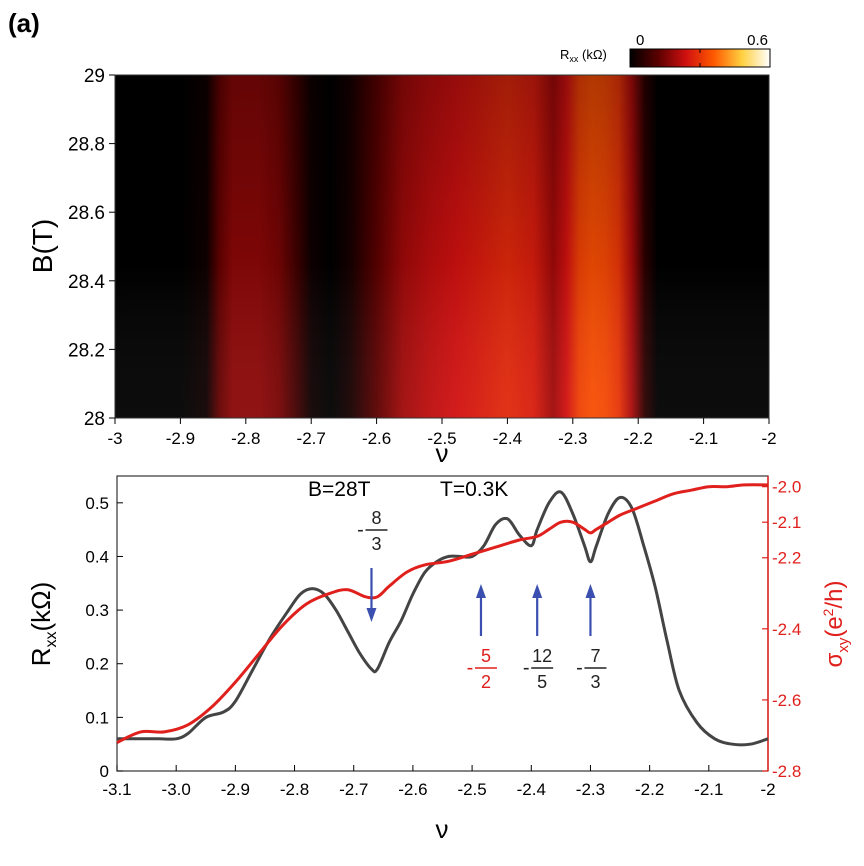 The image size is (864, 866). I want to click on heatmap-x-tick-label: -2.4, so click(507, 438).